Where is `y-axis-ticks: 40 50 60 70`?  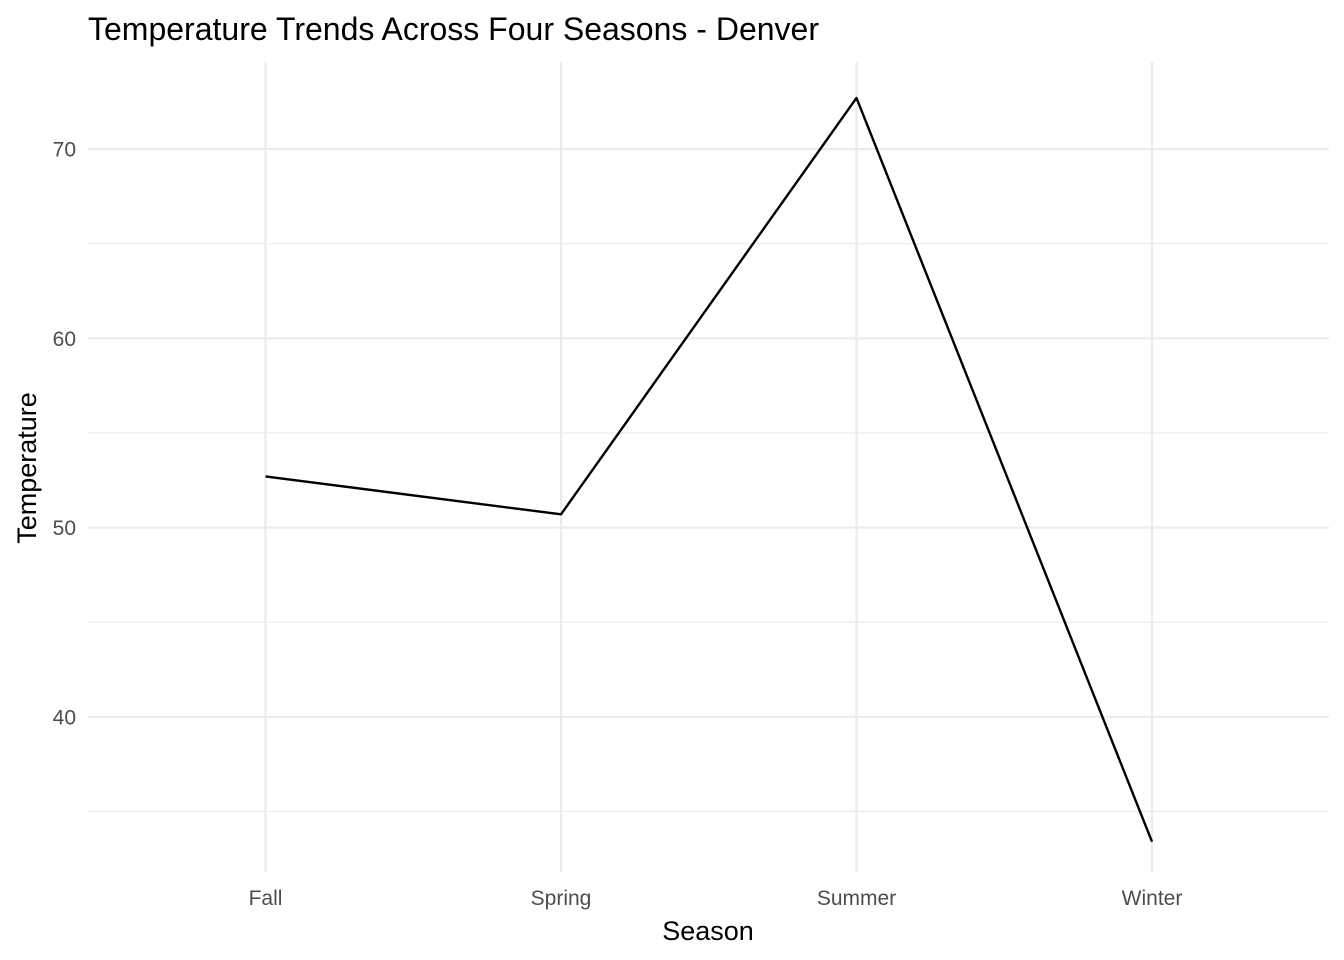 y-axis-ticks: 40 50 60 70 is located at coordinates (64, 434).